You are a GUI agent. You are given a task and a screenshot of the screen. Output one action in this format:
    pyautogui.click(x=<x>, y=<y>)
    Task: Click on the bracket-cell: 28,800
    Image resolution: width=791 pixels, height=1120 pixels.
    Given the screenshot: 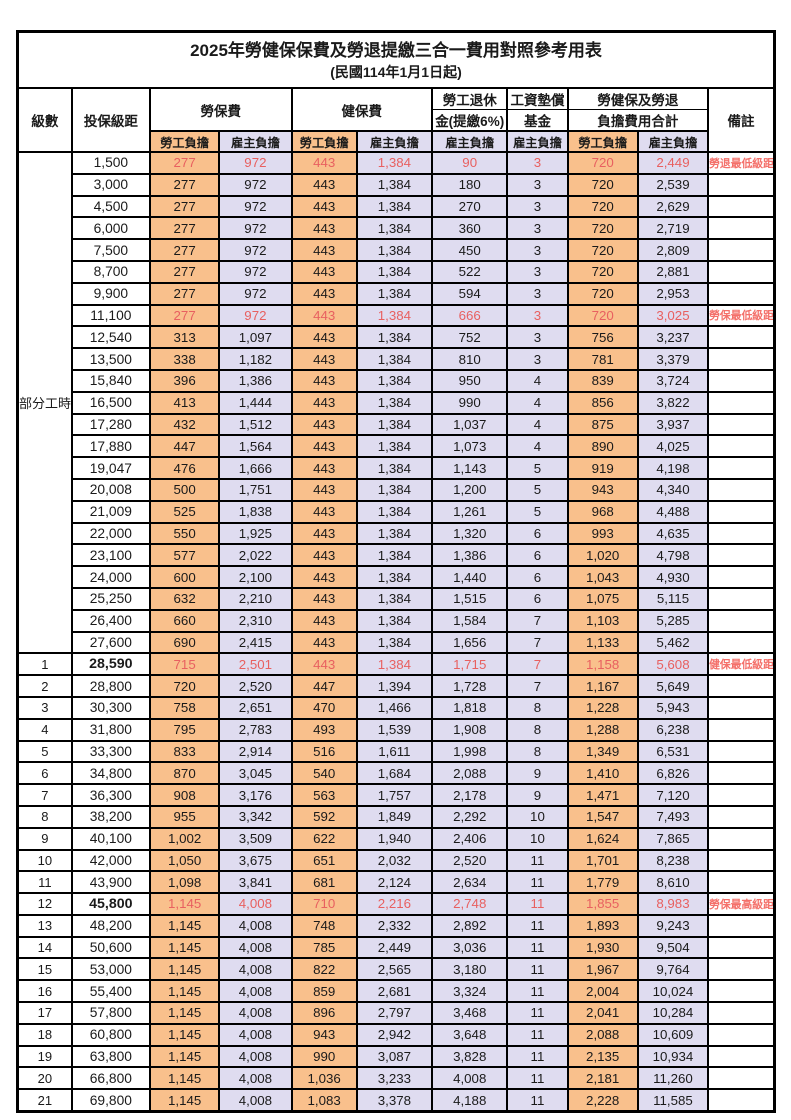 What is the action you would take?
    pyautogui.click(x=111, y=686)
    